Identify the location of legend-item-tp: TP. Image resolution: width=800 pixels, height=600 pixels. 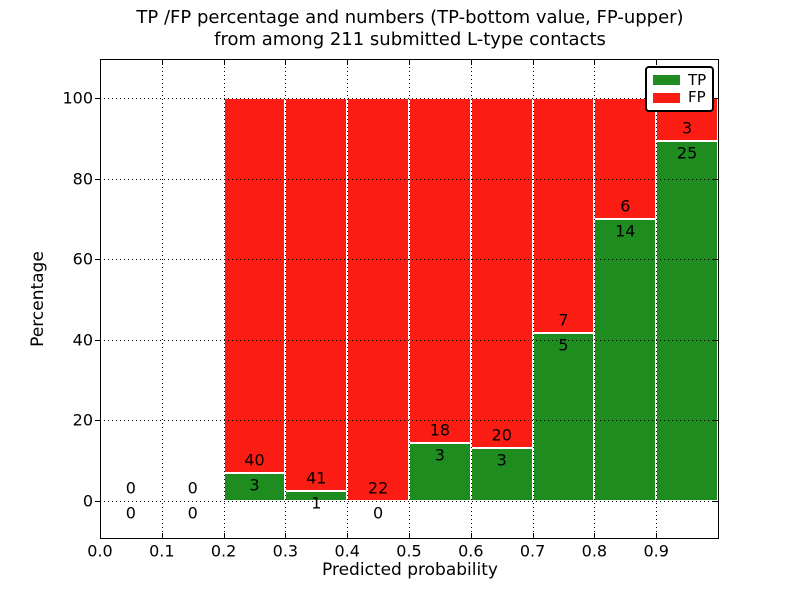
(680, 79).